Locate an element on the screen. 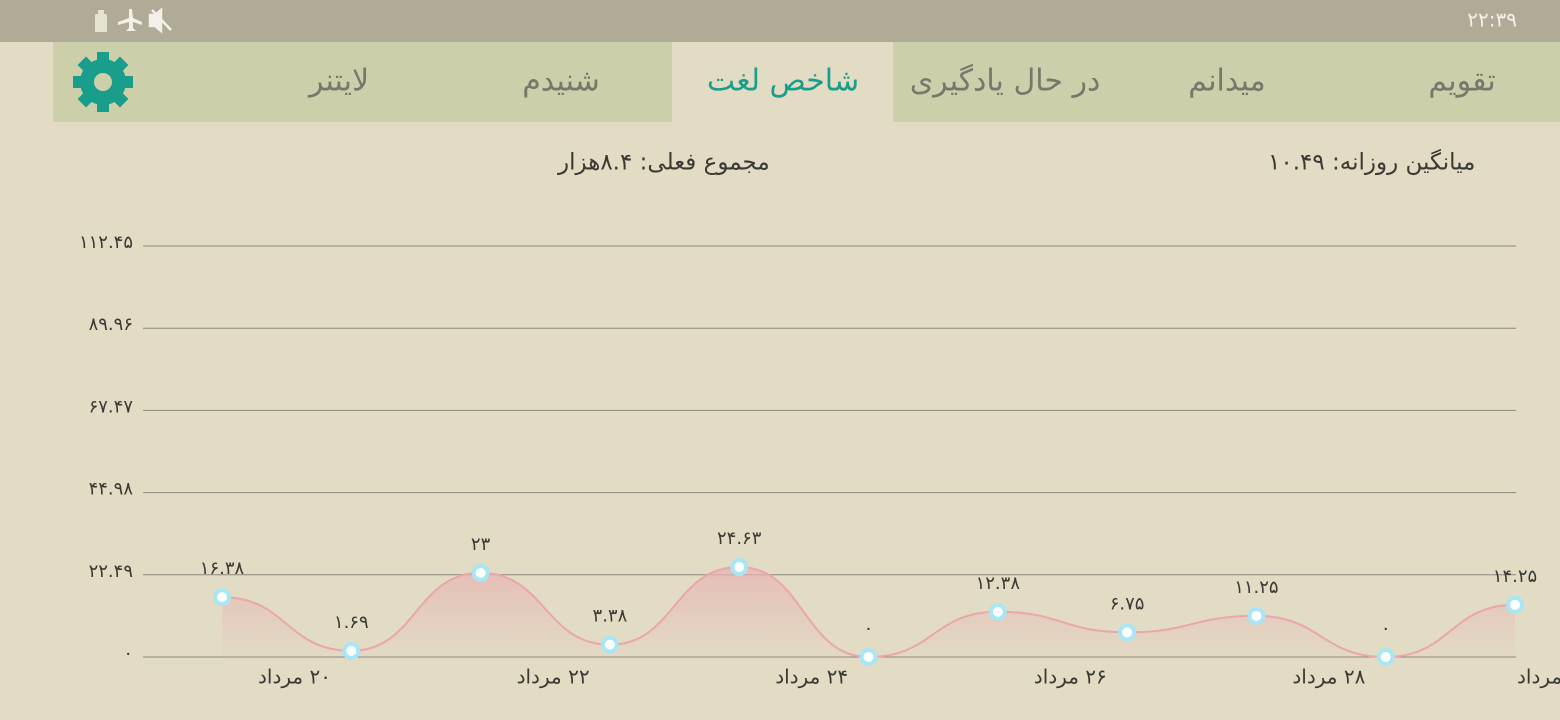  value-label: ۶.۷۵ is located at coordinates (1127, 603).